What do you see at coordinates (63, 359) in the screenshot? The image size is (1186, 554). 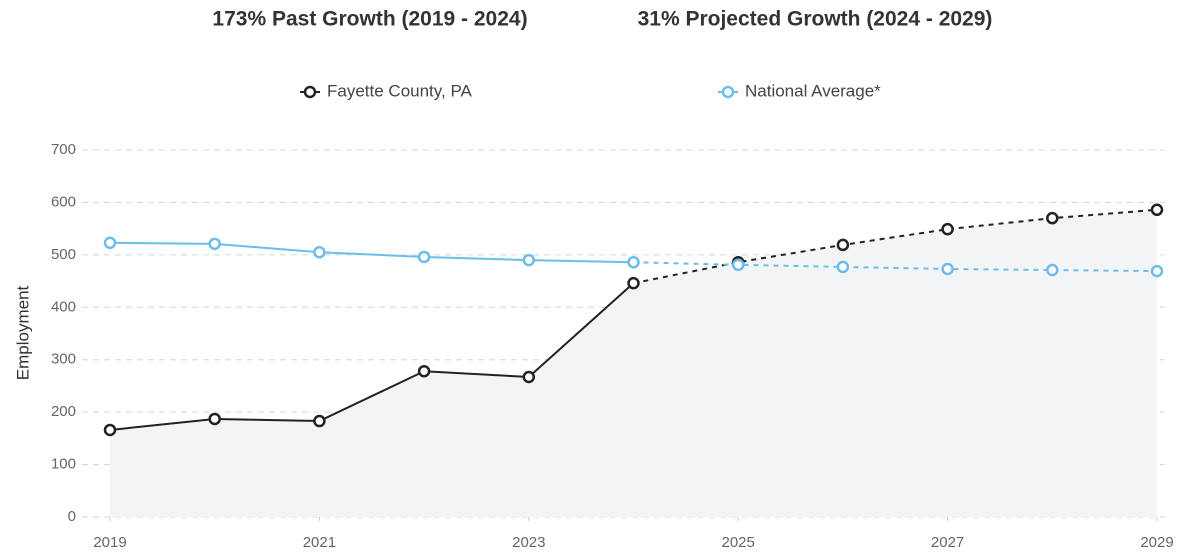 I see `y-tick-label: 300` at bounding box center [63, 359].